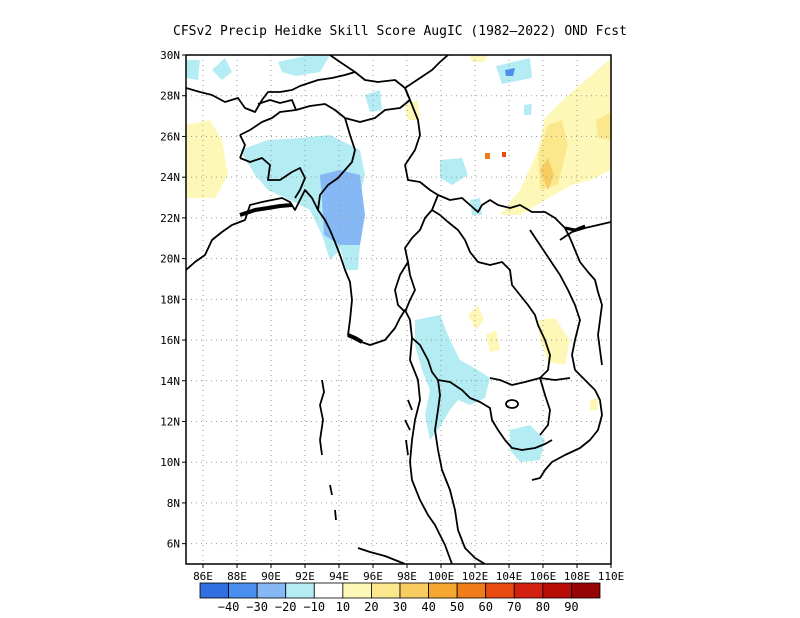 The width and height of the screenshot is (800, 618). What do you see at coordinates (457, 607) in the screenshot?
I see `colorbar-label: 50` at bounding box center [457, 607].